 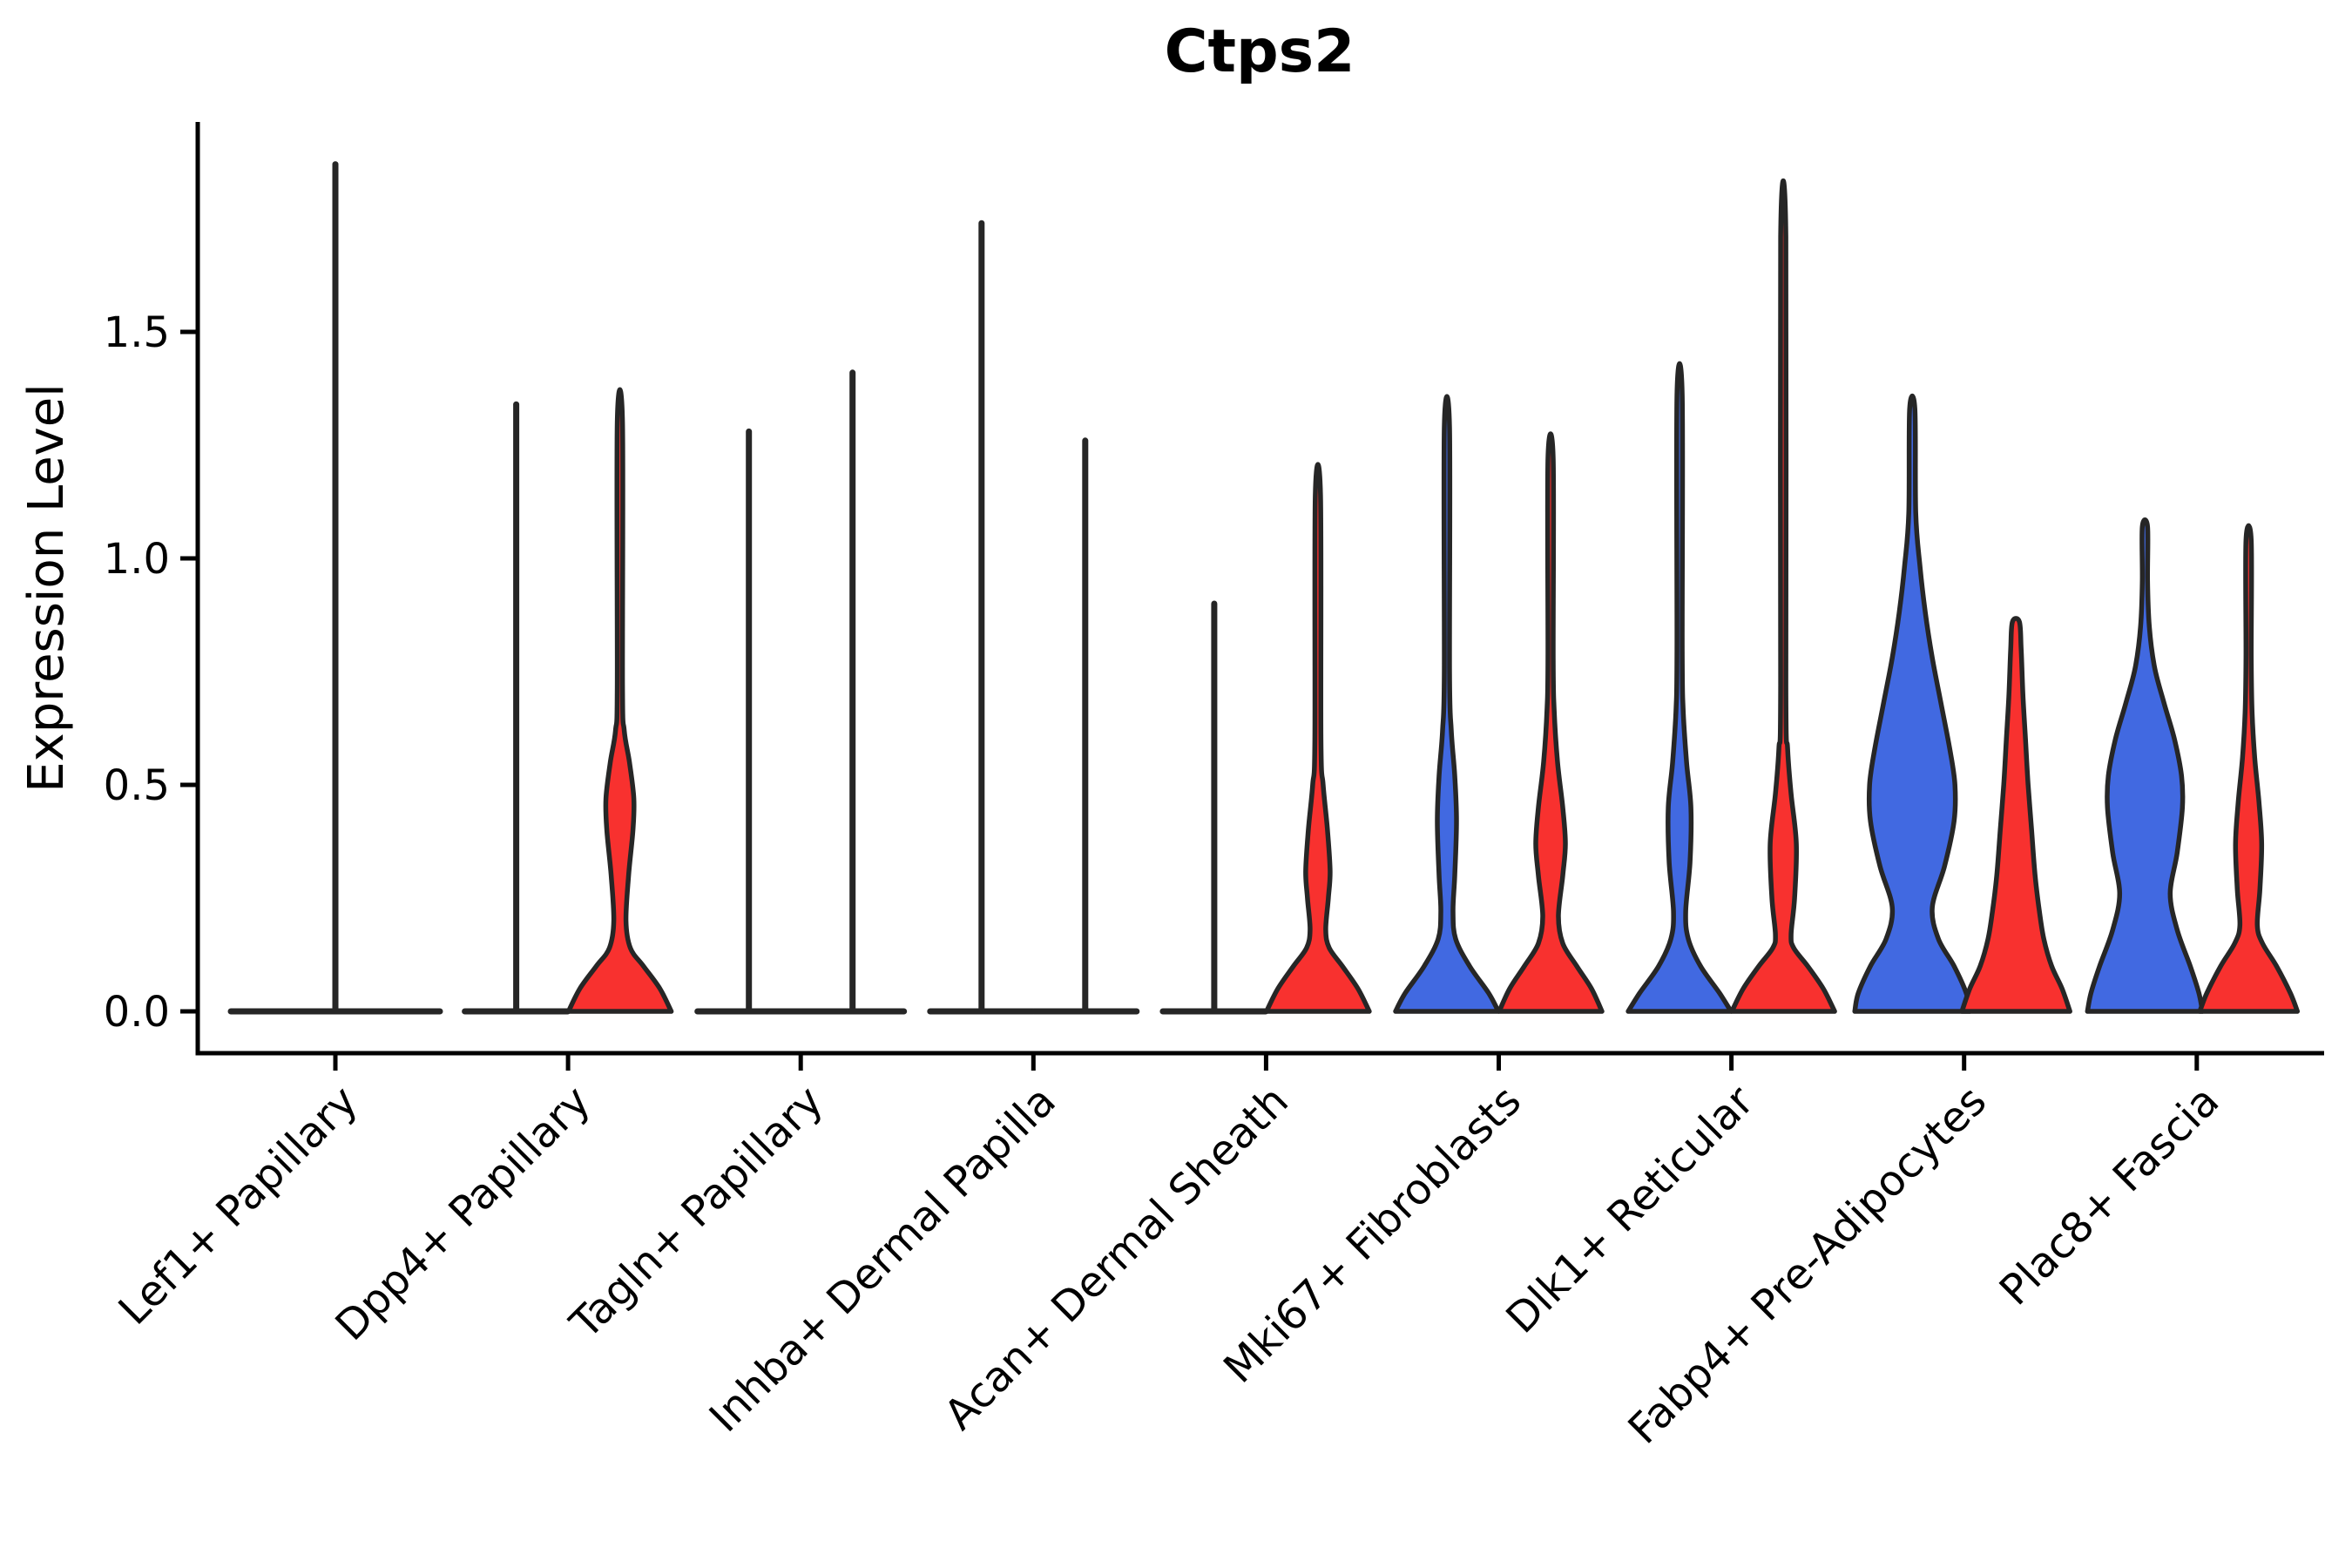 I want to click on violin-inhba-dermal-papilla-red, so click(x=1085, y=726).